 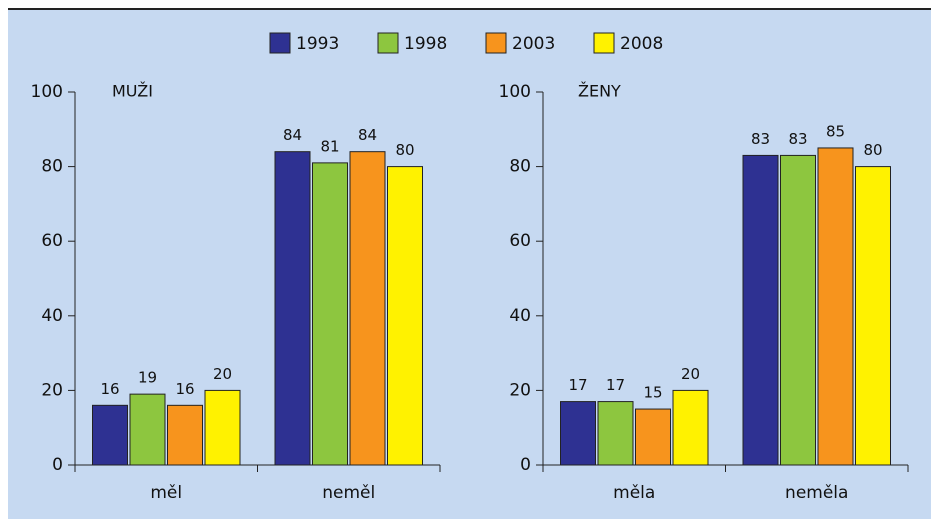 I want to click on chart-title: ŽENY, so click(x=599, y=91).